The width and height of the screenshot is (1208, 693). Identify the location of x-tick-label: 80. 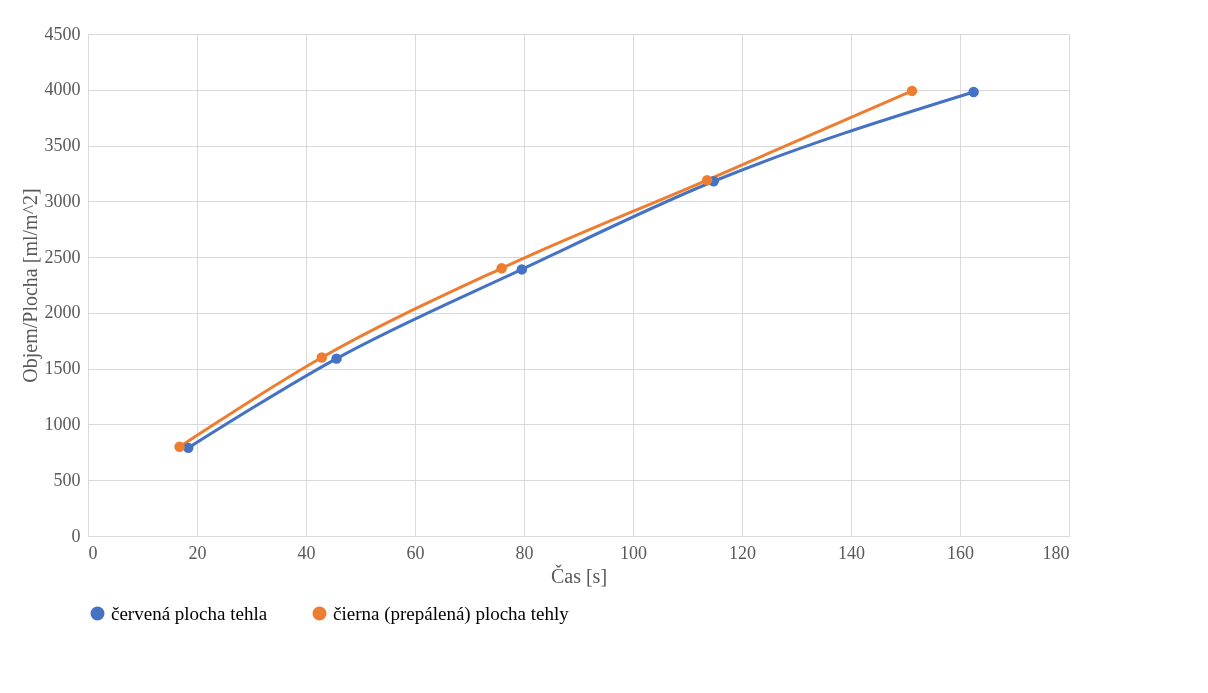
(524, 552).